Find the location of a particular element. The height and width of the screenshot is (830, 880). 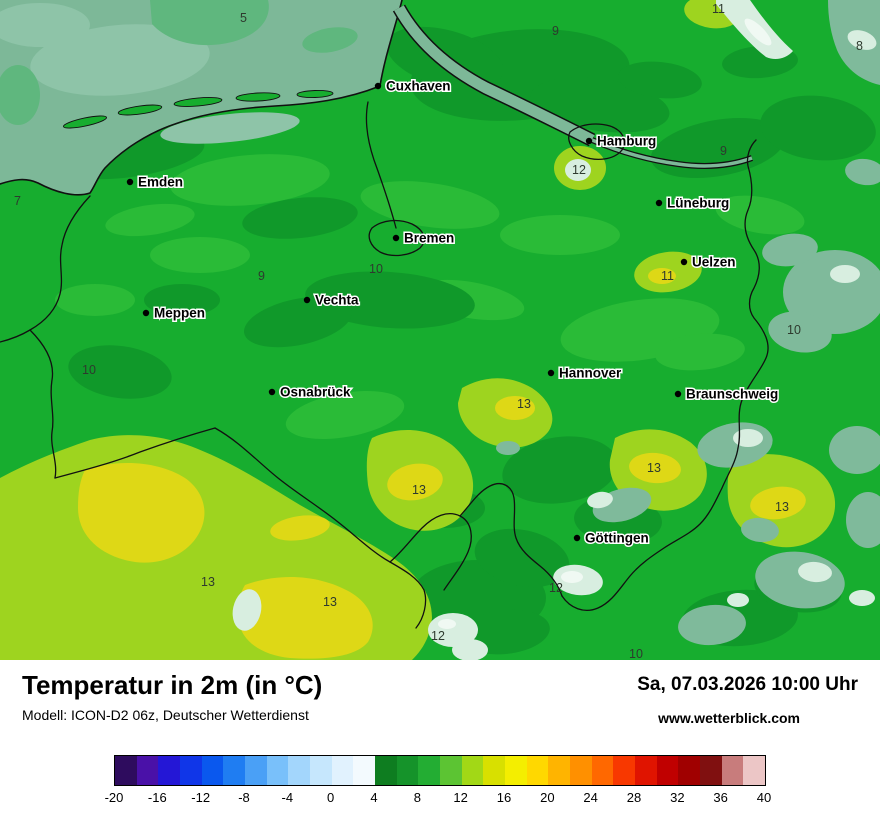

temperature-colorbar is located at coordinates (440, 770).